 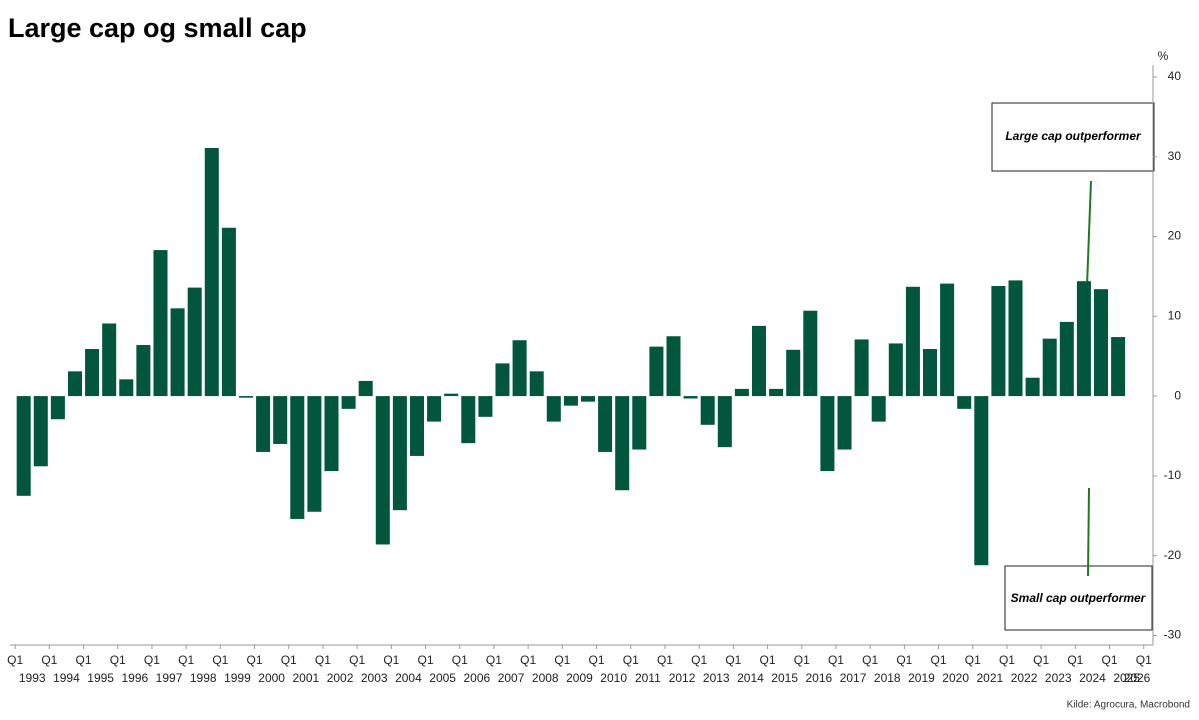 What do you see at coordinates (1175, 76) in the screenshot?
I see `y-tick-label: 40` at bounding box center [1175, 76].